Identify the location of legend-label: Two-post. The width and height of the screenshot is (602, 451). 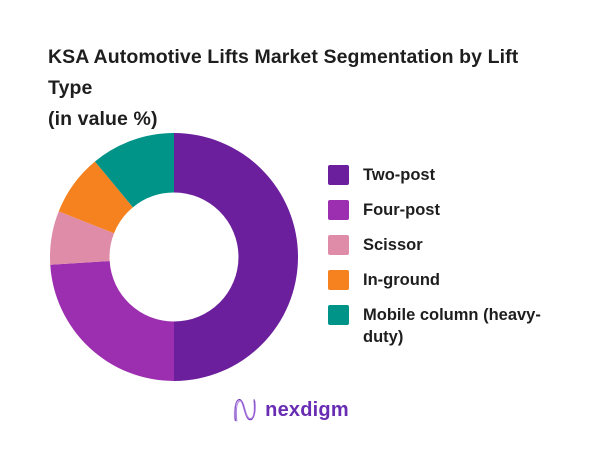
(399, 175).